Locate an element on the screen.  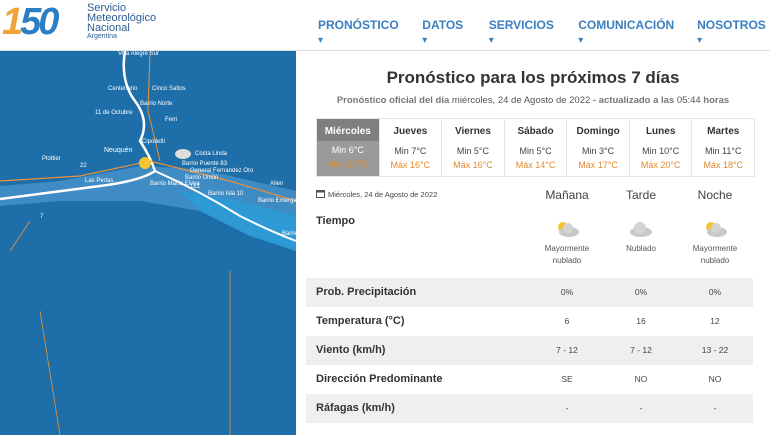
day-min: Min 7°C is located at coordinates (410, 151).